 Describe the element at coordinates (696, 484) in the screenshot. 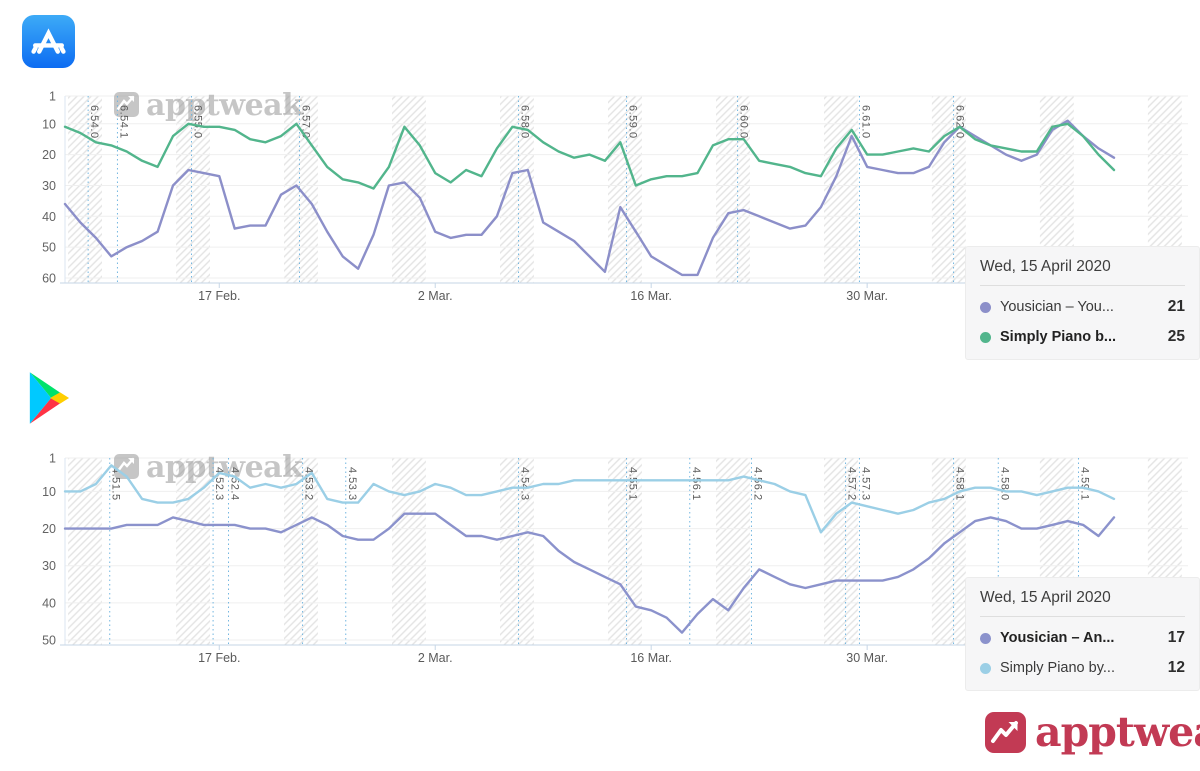

I see `release-label: 4.56.1` at that location.